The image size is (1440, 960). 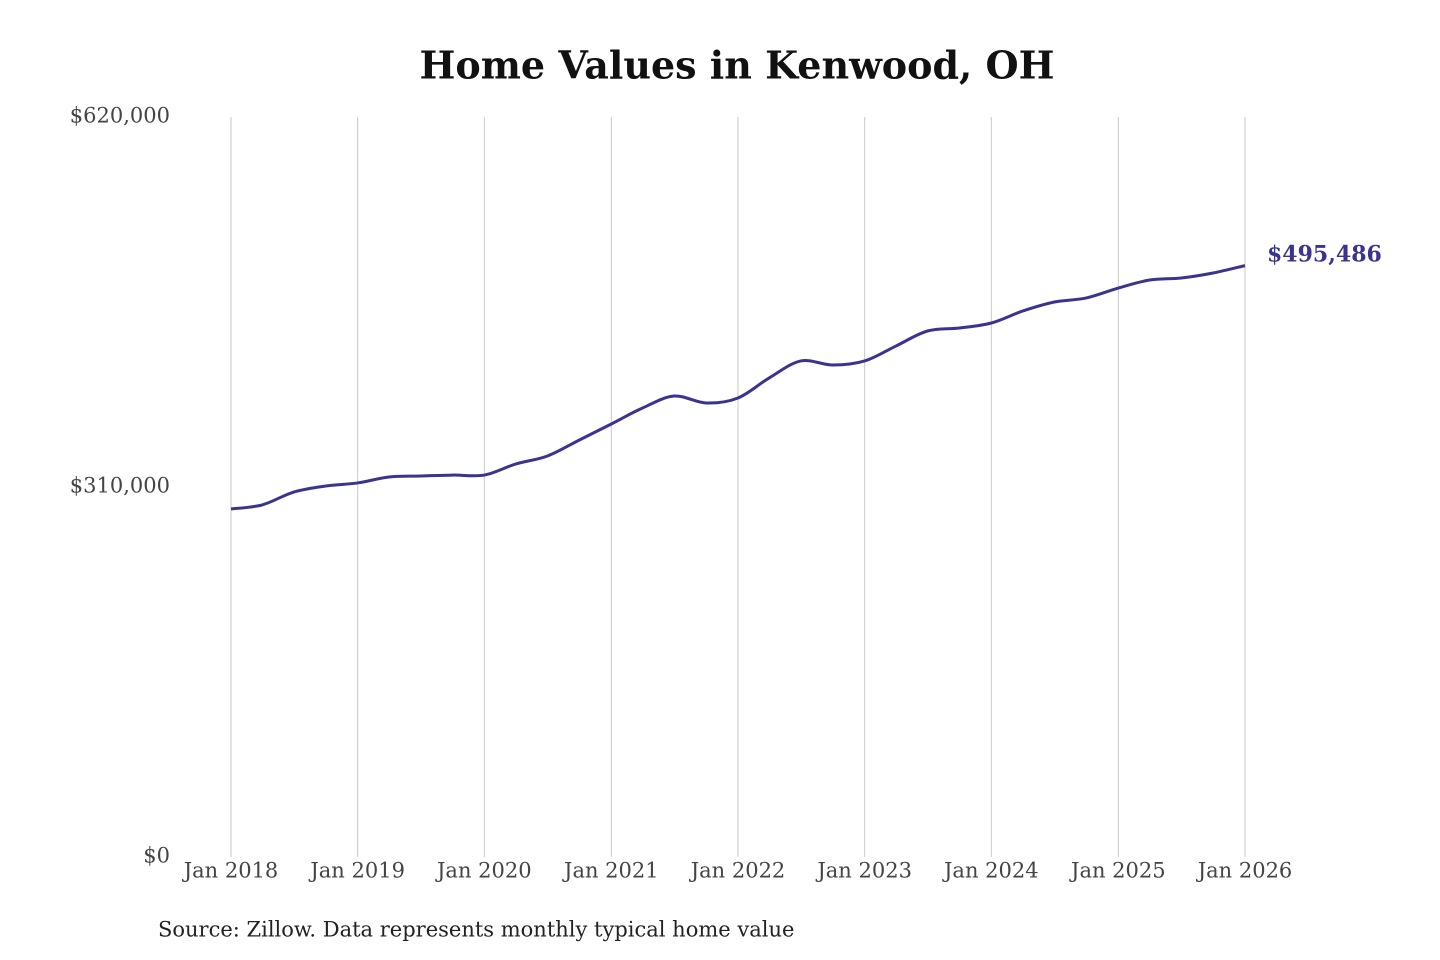 What do you see at coordinates (610, 871) in the screenshot?
I see `x-tick-label: Jan 2021` at bounding box center [610, 871].